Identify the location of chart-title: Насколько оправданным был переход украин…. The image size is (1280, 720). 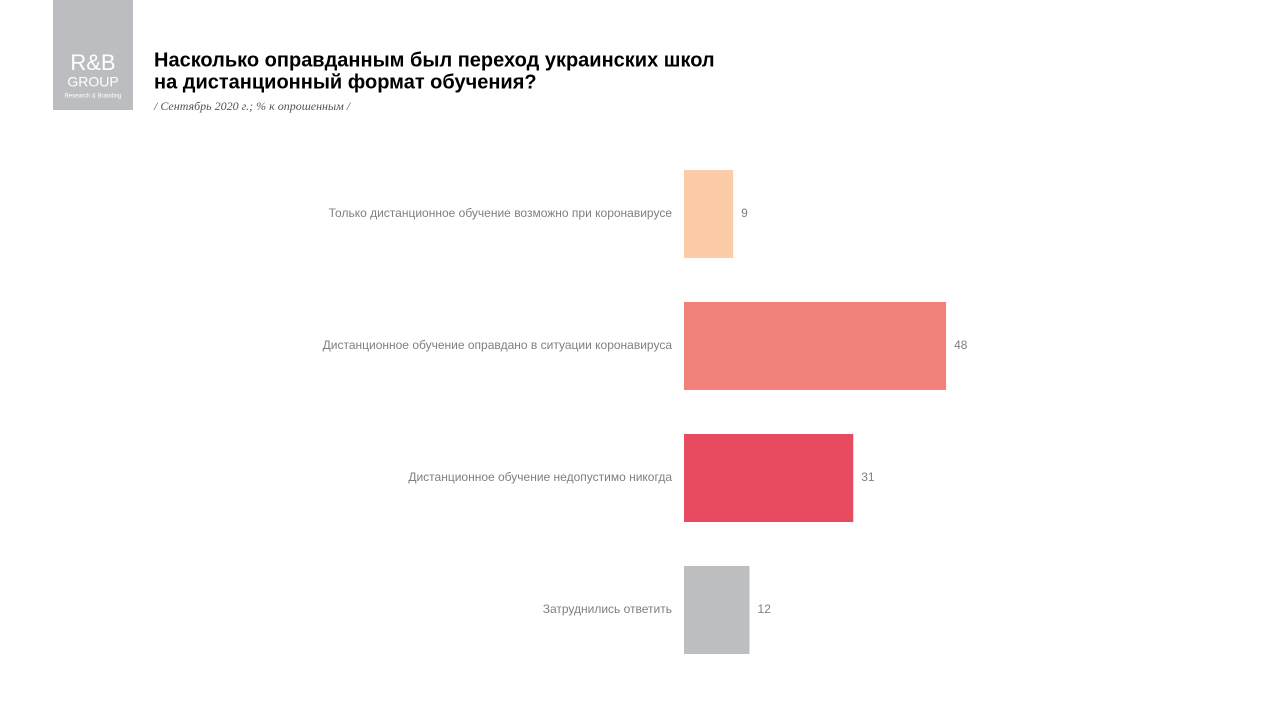
(434, 60).